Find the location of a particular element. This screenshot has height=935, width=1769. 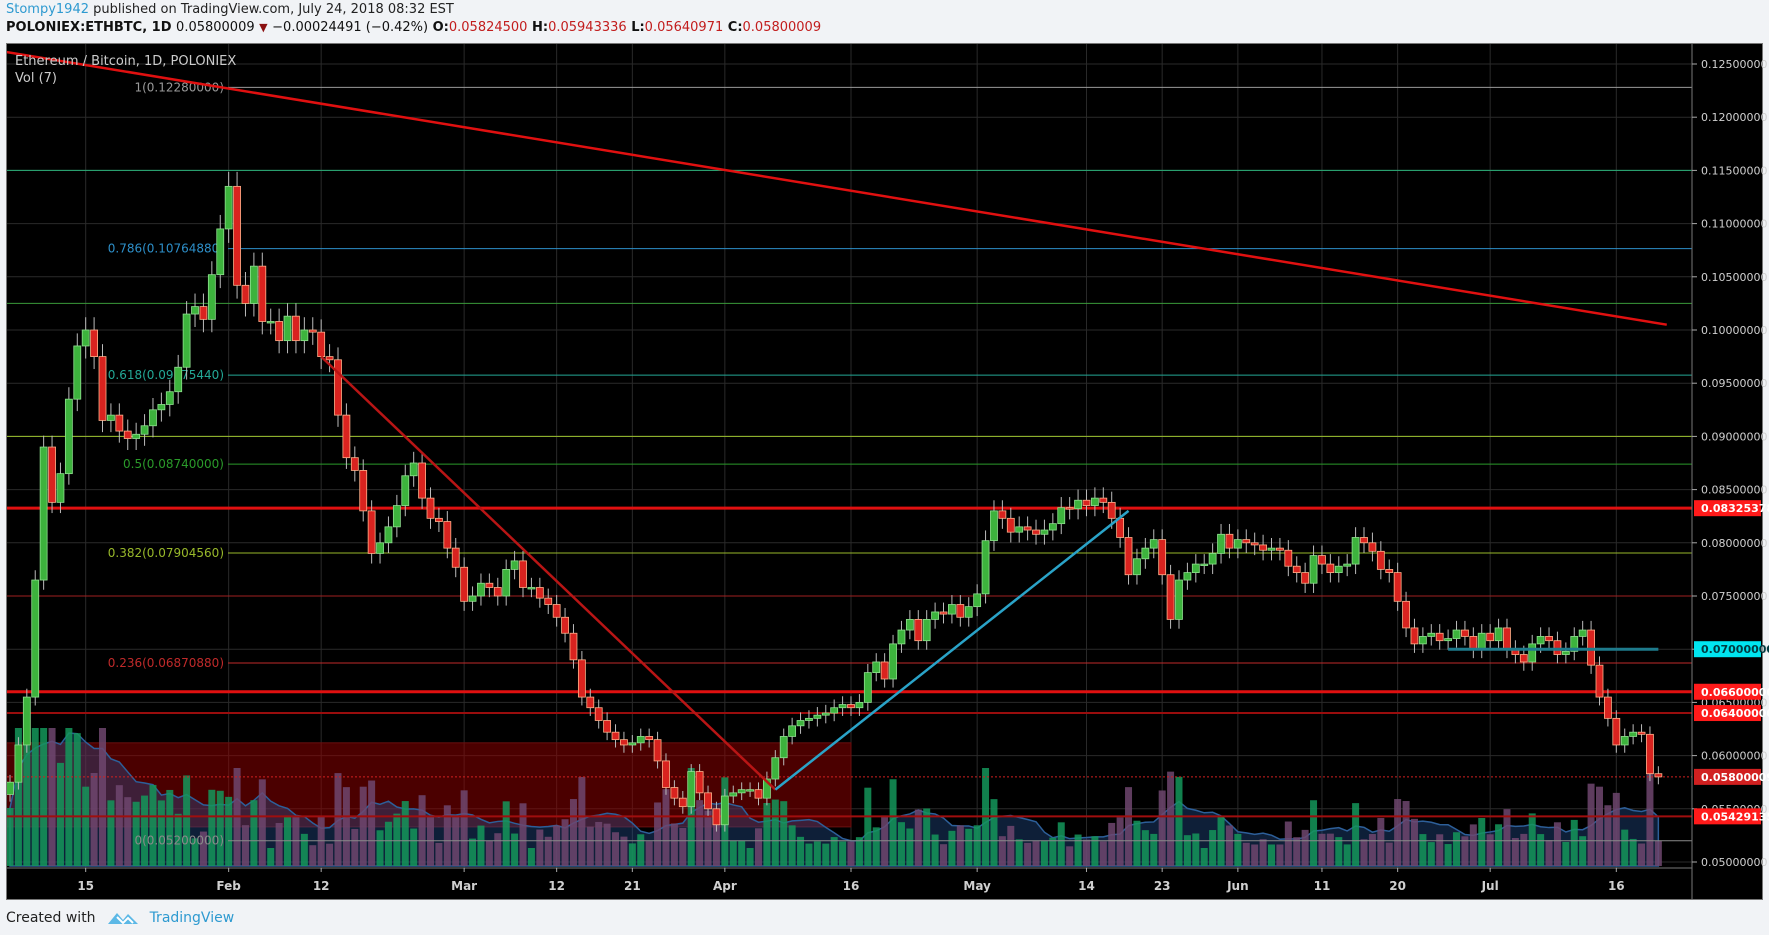

svg-text: 0.5(0.08740000) is located at coordinates (173, 464).